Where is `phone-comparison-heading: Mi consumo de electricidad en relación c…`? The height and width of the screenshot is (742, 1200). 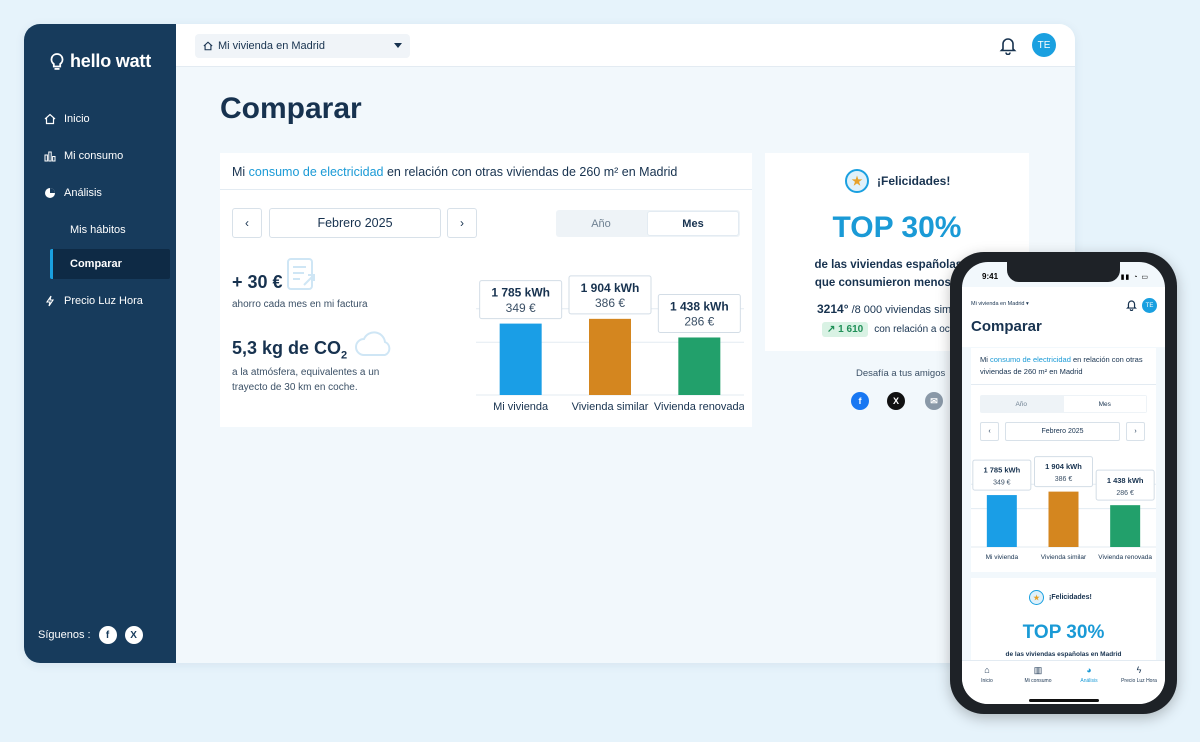 phone-comparison-heading: Mi consumo de electricidad en relación c… is located at coordinates (1063, 366).